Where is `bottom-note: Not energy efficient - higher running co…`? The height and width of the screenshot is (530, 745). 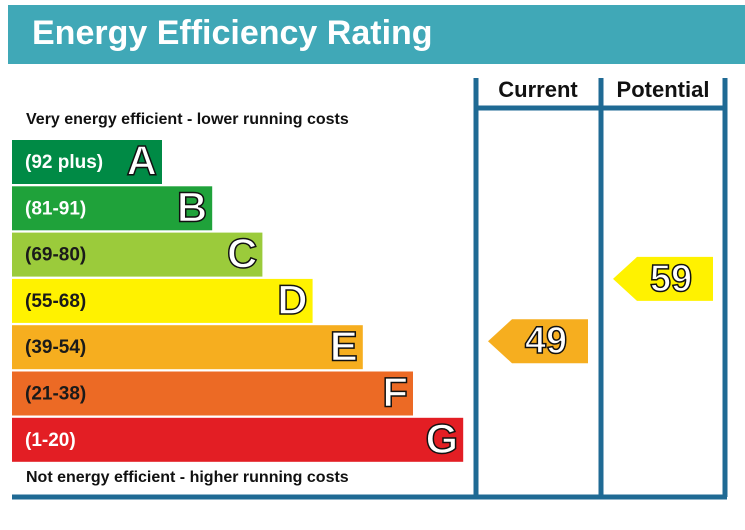
bottom-note: Not energy efficient - higher running co… is located at coordinates (187, 477).